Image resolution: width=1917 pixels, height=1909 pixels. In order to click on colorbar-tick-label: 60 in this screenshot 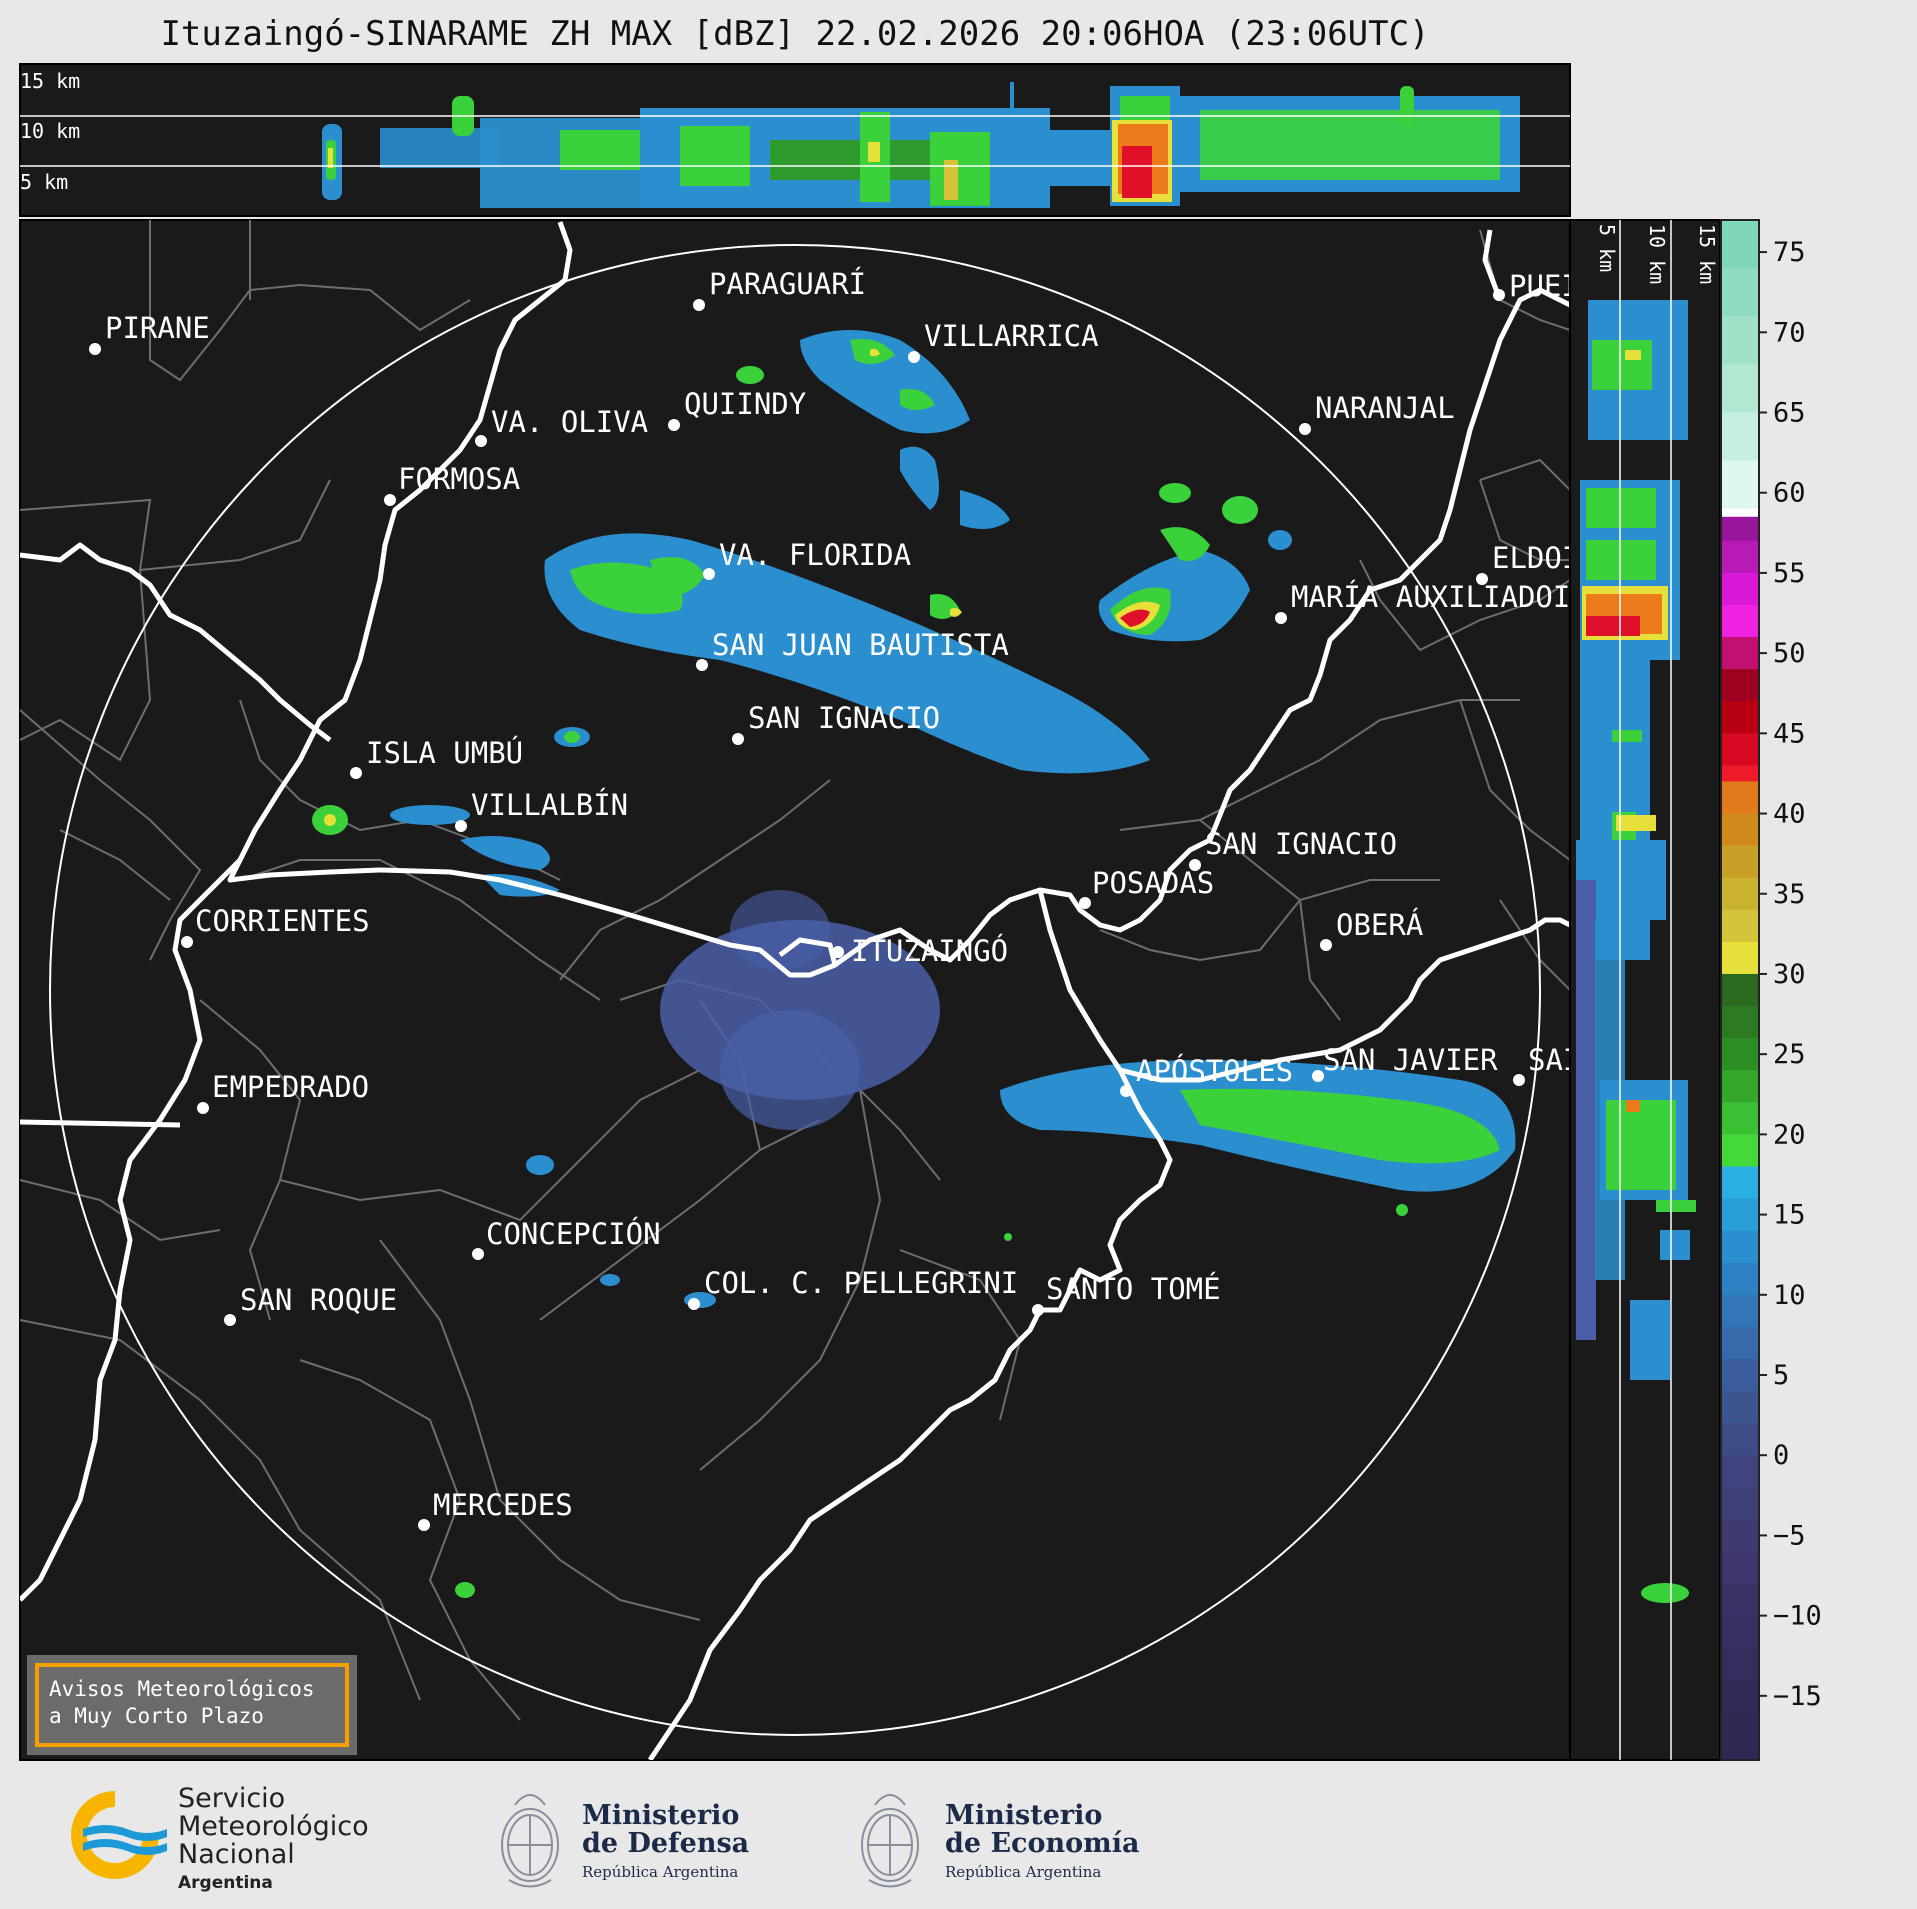, I will do `click(1789, 493)`.